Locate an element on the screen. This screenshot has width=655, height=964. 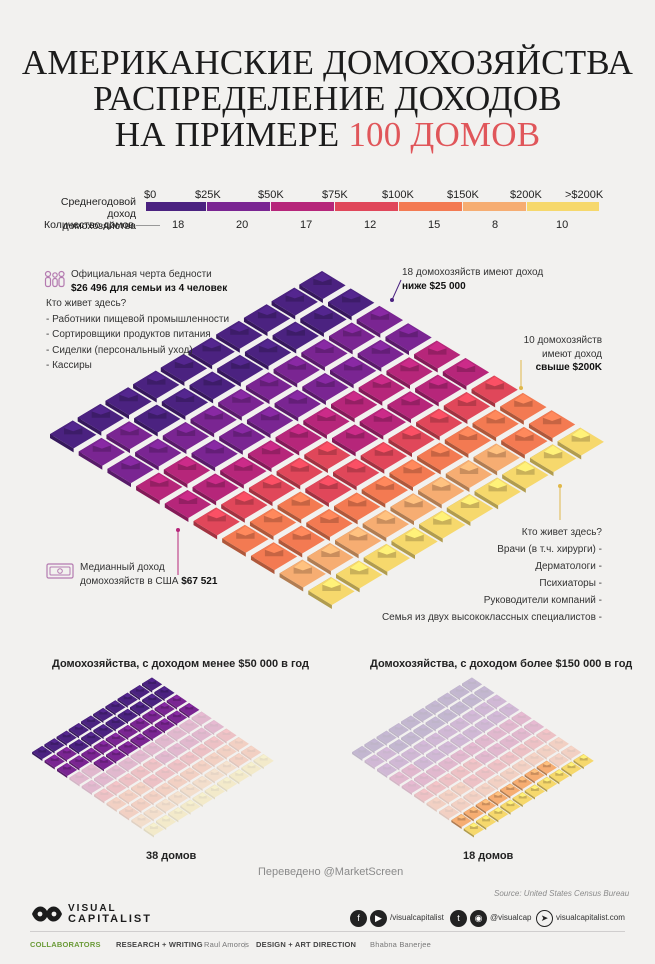
legend-segment is located at coordinates (366, 206).